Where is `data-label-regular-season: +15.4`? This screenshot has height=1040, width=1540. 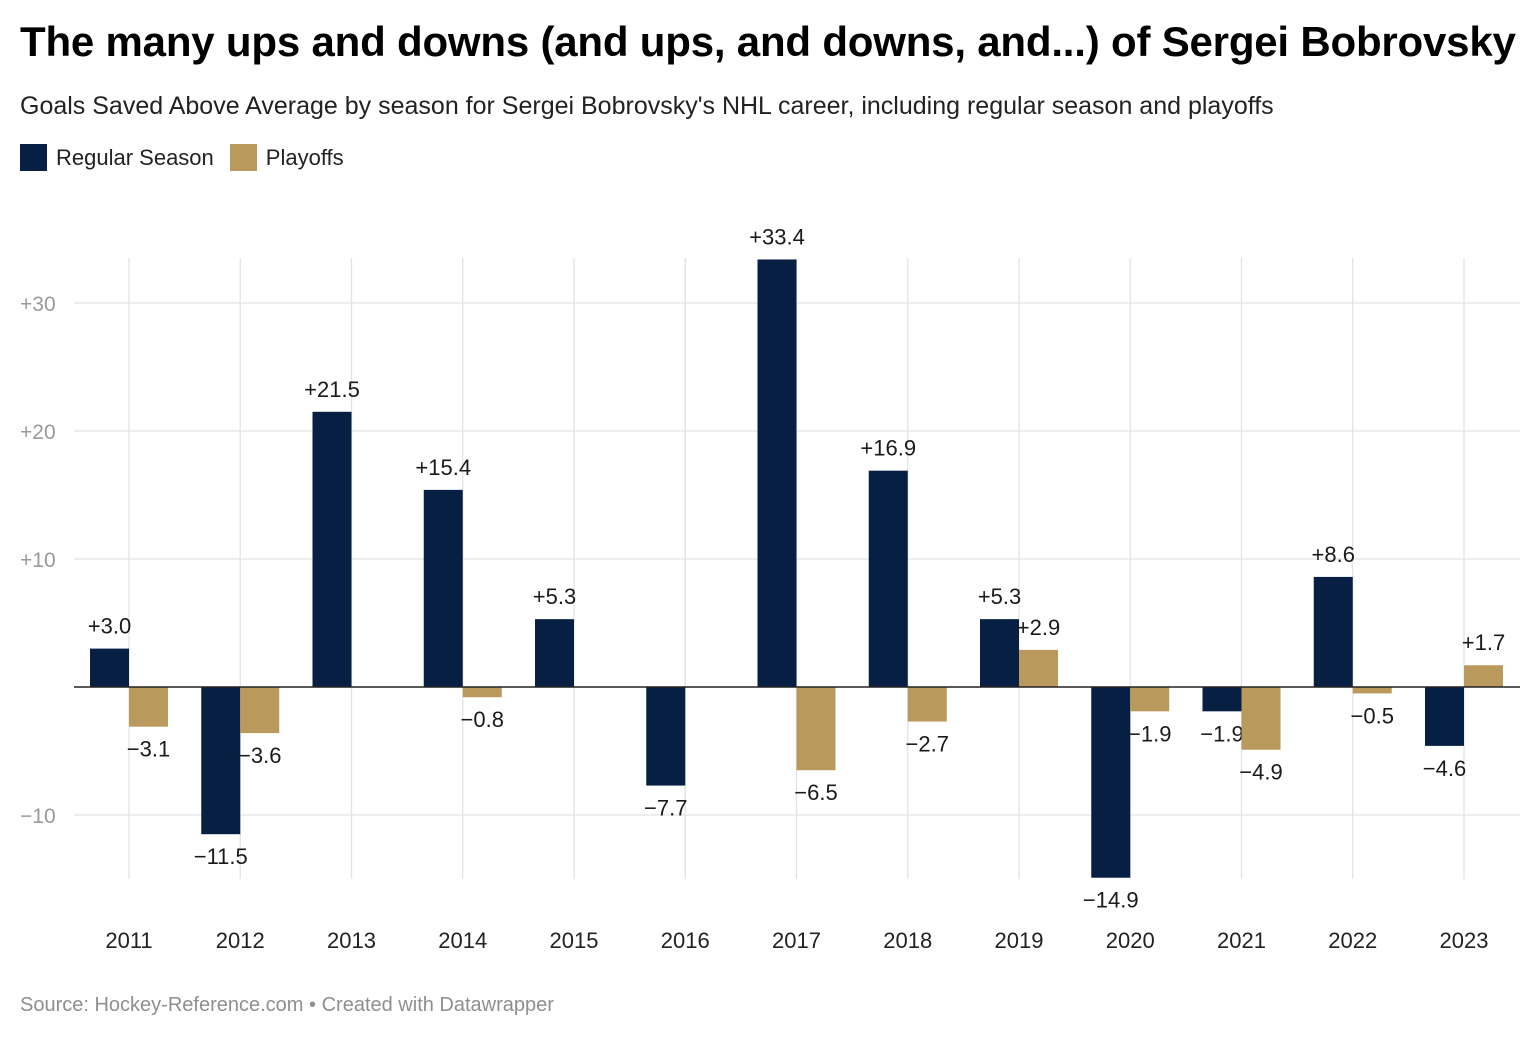 data-label-regular-season: +15.4 is located at coordinates (443, 467).